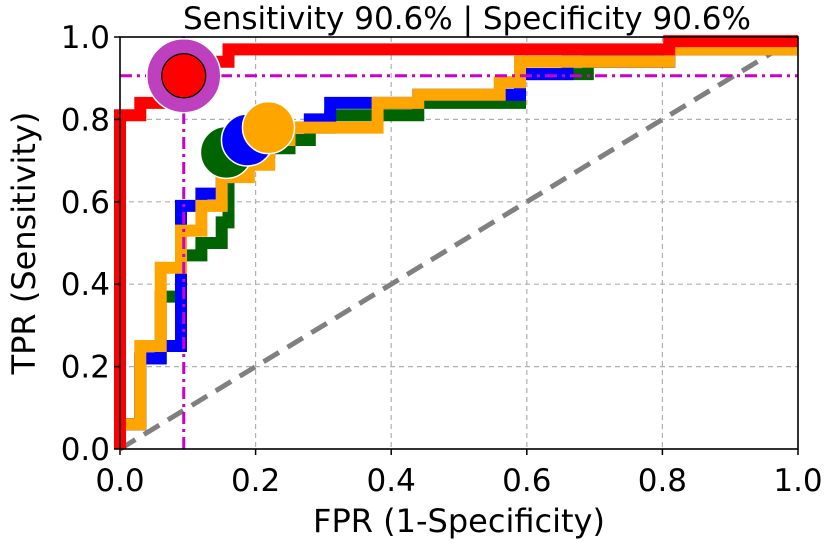 This screenshot has width=830, height=544. What do you see at coordinates (85, 203) in the screenshot?
I see `y-tick-label-3: 0.6` at bounding box center [85, 203].